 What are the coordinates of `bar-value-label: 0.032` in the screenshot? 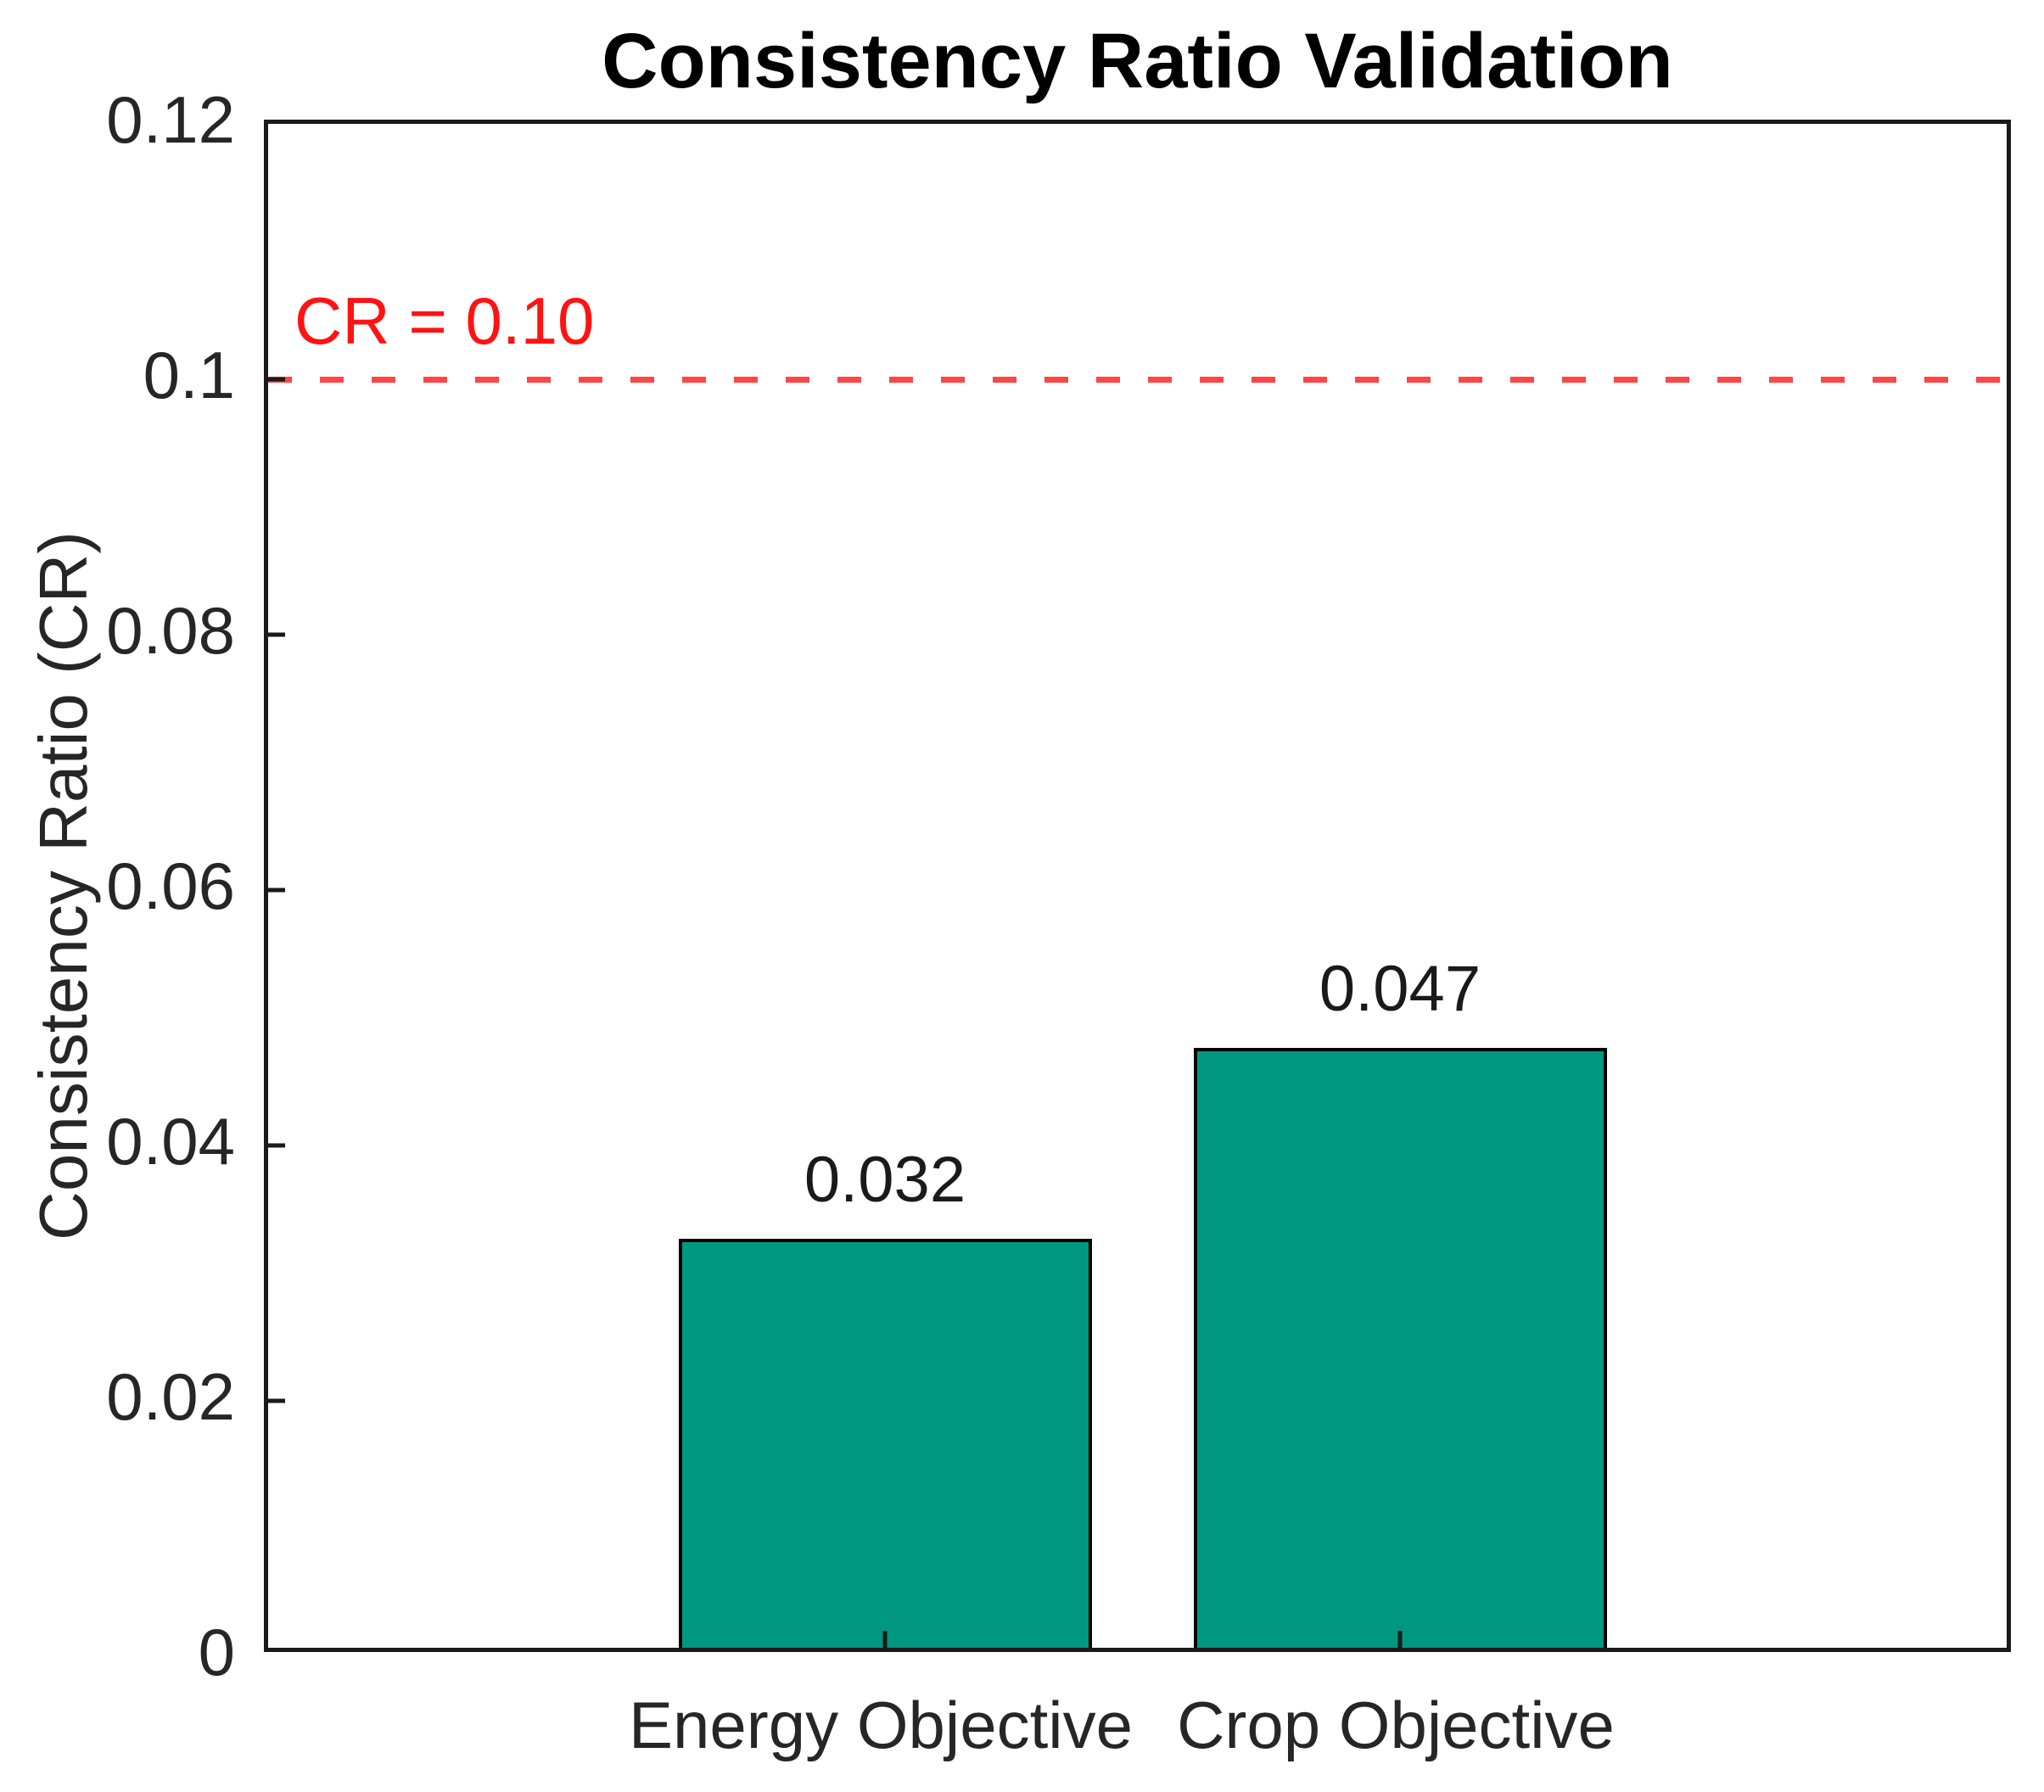 It's located at (885, 1180).